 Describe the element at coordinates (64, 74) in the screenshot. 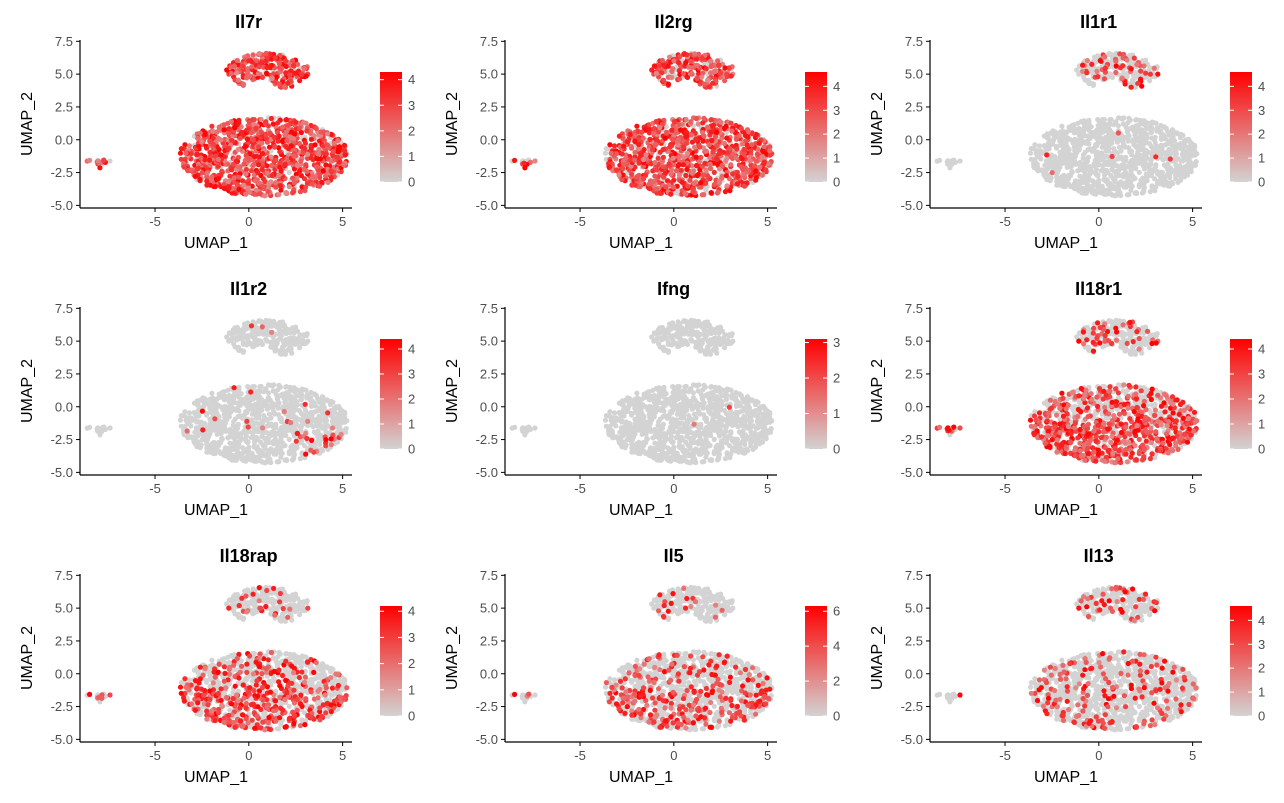

I see `y-tick-label: 5.0` at that location.